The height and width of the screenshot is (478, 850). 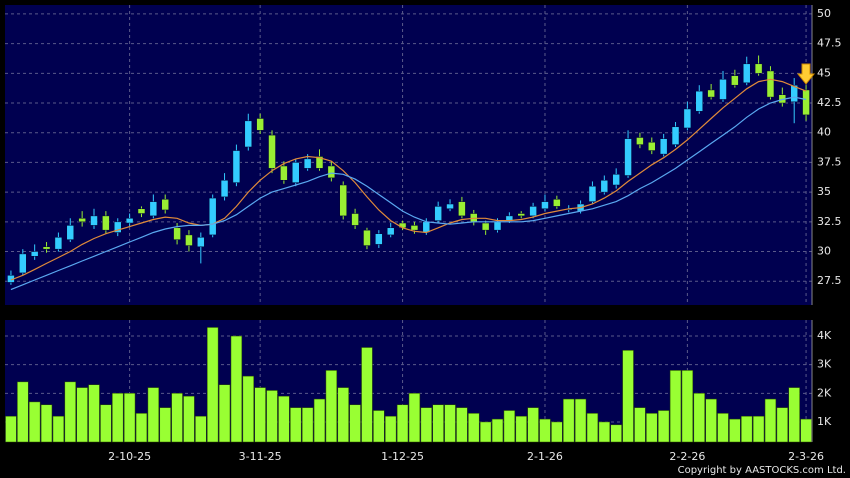 What do you see at coordinates (824, 191) in the screenshot?
I see `y-tick-label: 35` at bounding box center [824, 191].